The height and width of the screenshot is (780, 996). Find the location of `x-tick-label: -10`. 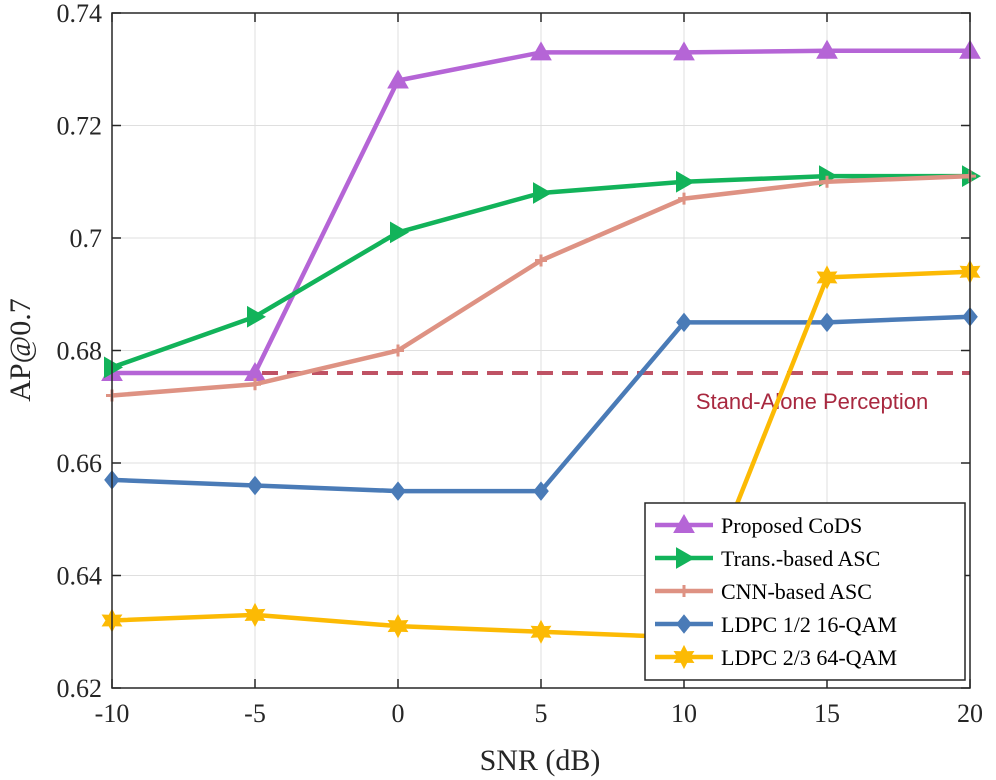

x-tick-label: -10 is located at coordinates (112, 713).